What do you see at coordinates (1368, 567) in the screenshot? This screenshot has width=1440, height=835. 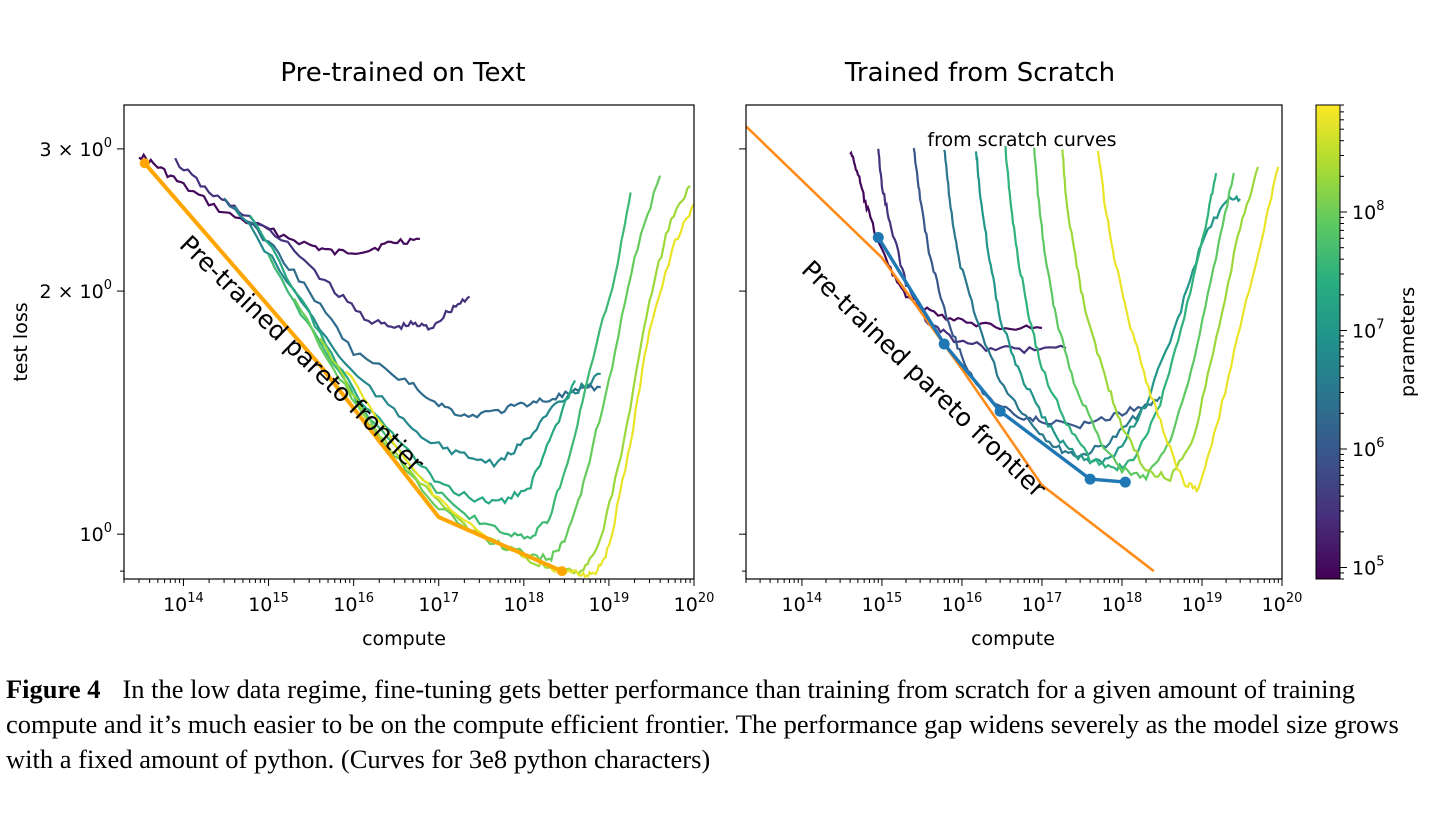 I see `colorbar-tick-label: 10⁵` at bounding box center [1368, 567].